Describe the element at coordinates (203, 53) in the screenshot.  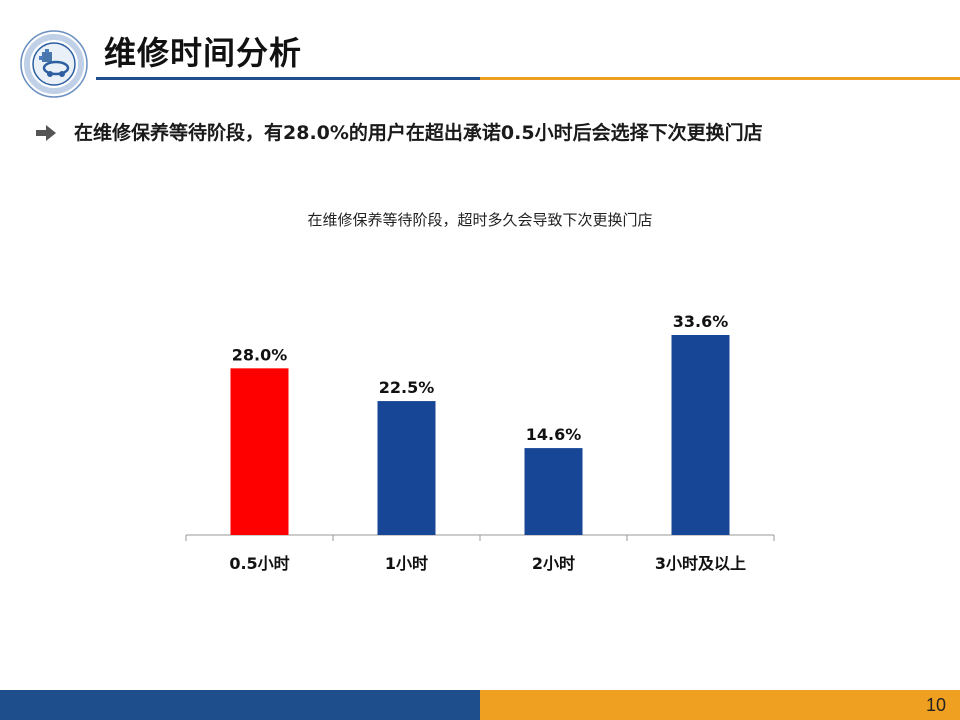
I see `slide-title: 维修时间分析` at that location.